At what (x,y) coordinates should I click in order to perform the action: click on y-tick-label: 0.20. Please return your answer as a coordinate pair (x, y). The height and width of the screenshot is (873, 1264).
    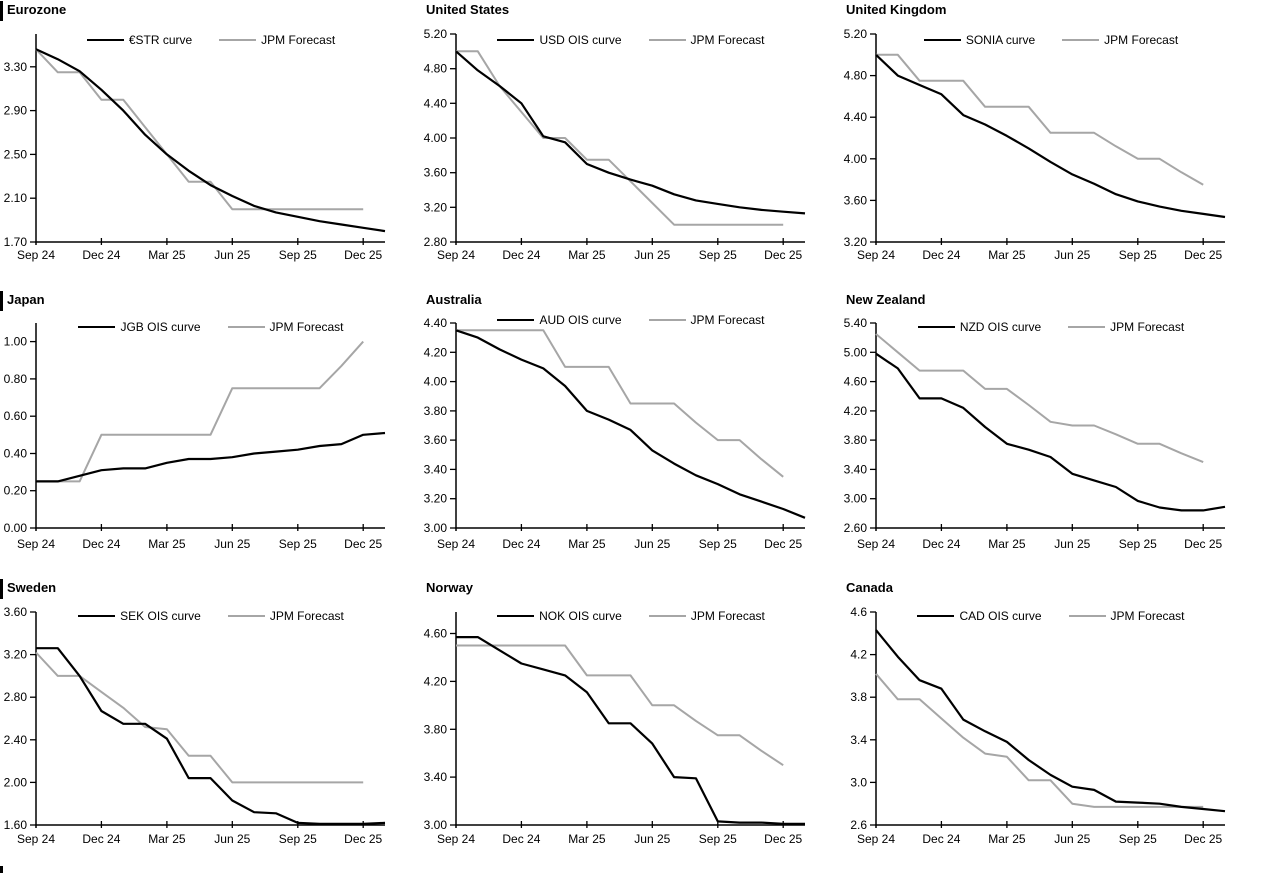
    Looking at the image, I should click on (16, 491).